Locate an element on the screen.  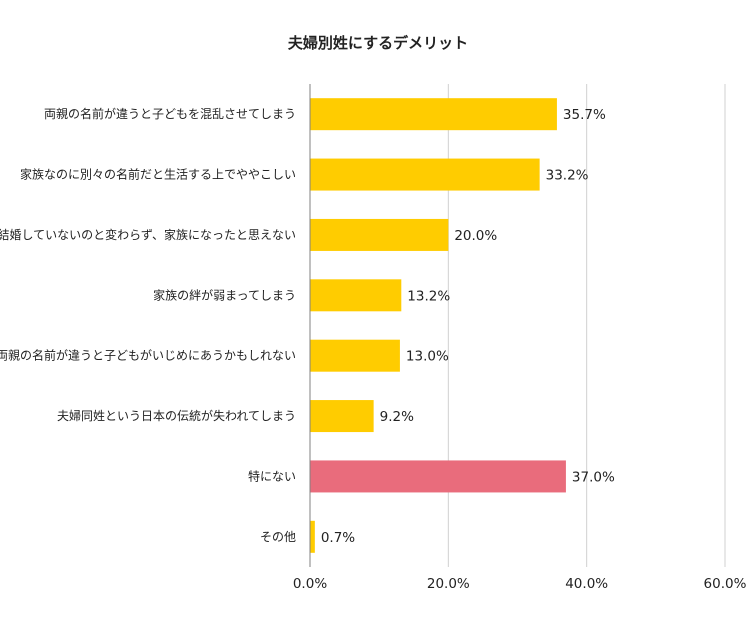
category-label: 結婚していないのと変わらず、家族になったと思えない is located at coordinates (148, 234).